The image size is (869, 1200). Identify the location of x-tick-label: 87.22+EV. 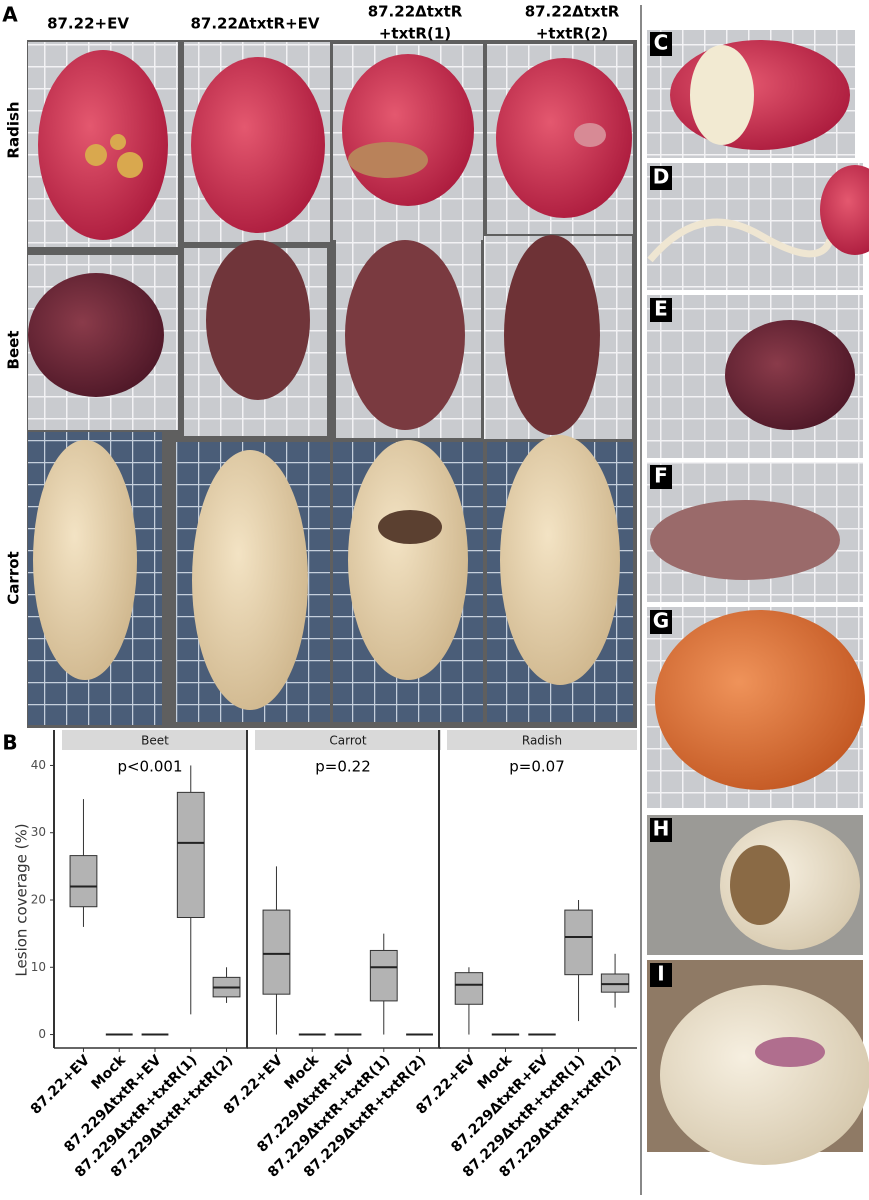
(60, 1084).